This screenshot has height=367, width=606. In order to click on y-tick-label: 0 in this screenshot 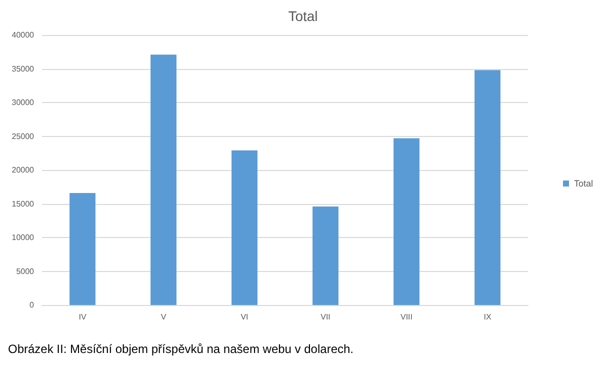, I will do `click(32, 305)`.